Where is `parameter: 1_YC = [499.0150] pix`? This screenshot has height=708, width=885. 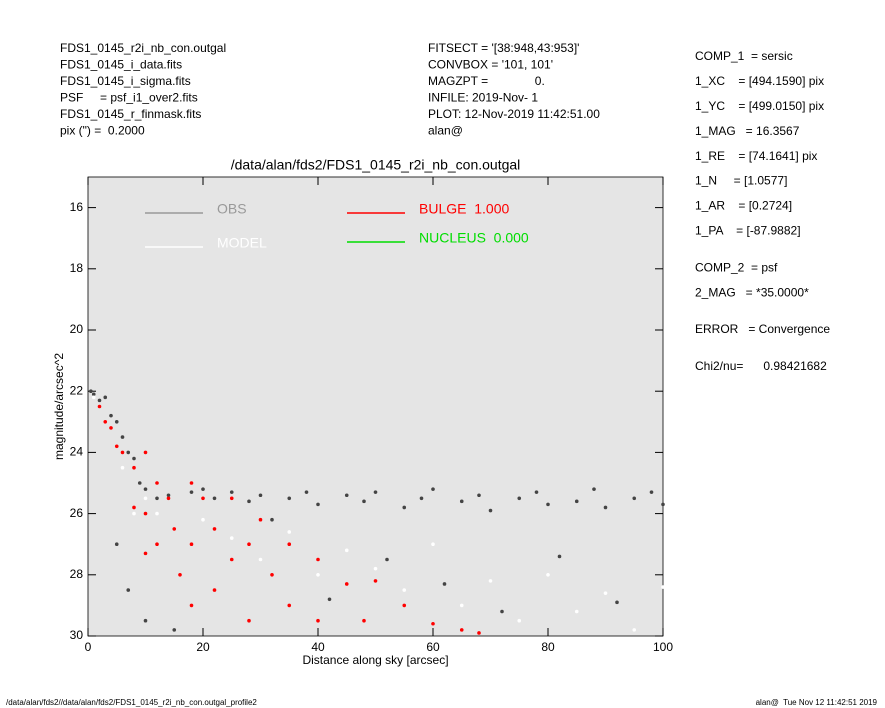
parameter: 1_YC = [499.0150] pix is located at coordinates (759, 106).